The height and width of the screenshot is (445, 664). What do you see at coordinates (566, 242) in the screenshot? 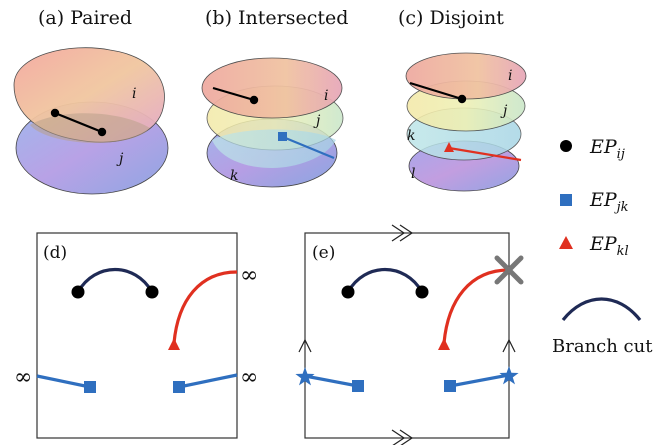
I see `legend-ep-kl-symbol` at bounding box center [566, 242].